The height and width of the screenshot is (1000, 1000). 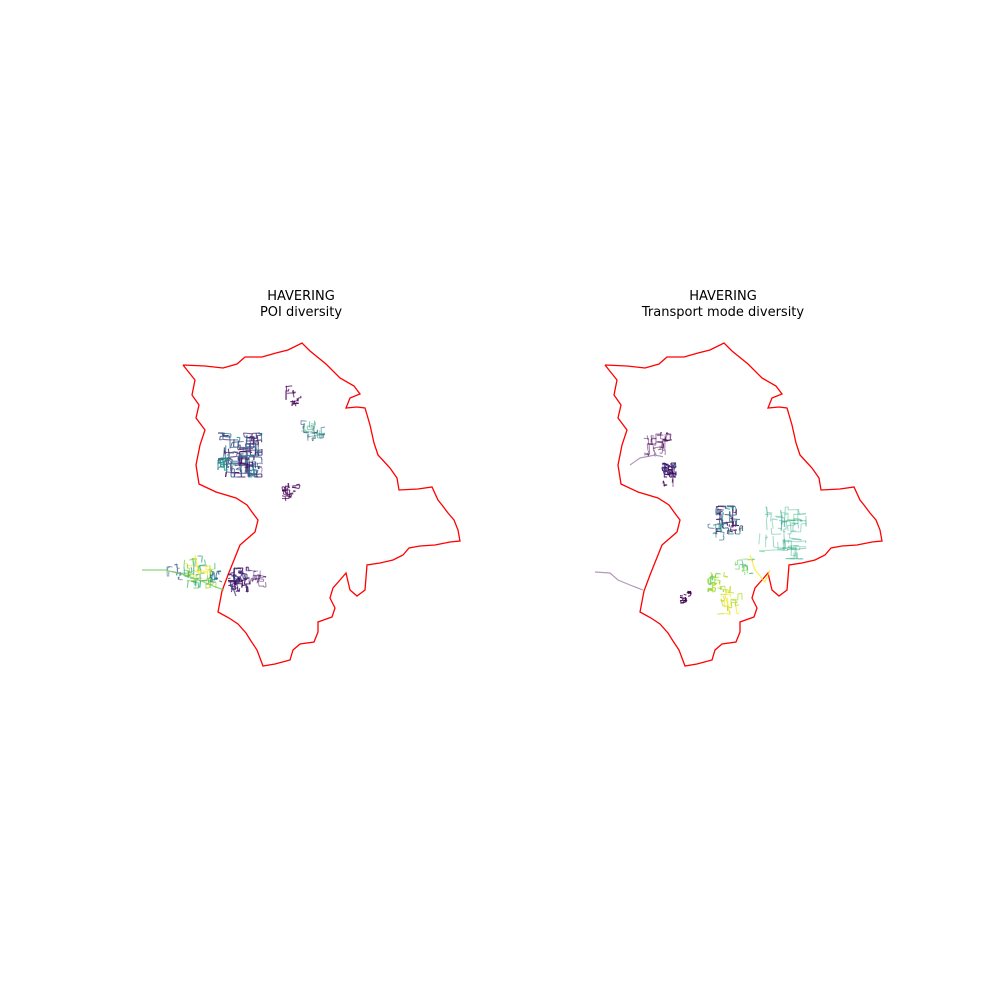 I want to click on transport-mode-diversity-map, so click(x=738, y=504).